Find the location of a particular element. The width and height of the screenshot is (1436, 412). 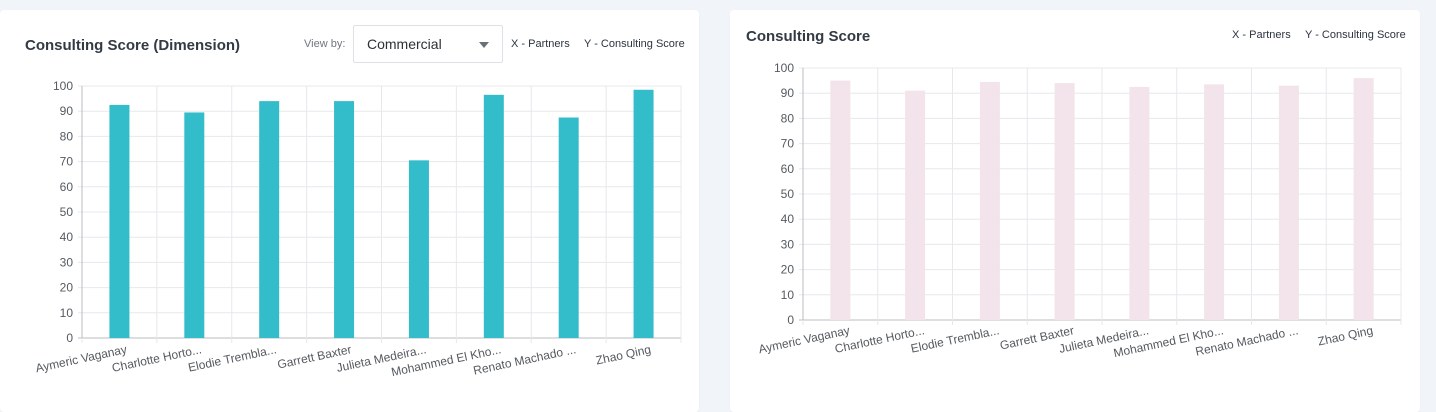

chart-title: Consulting Score is located at coordinates (808, 36).